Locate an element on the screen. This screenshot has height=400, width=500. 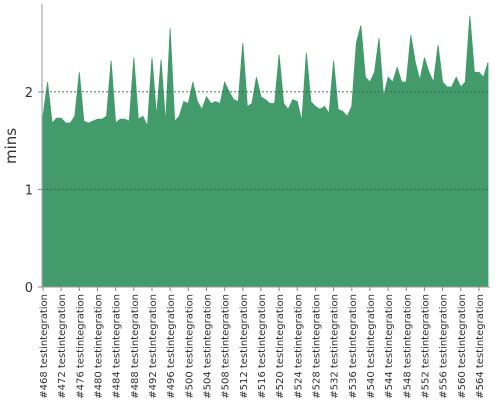
x-tick-label: #476 testintegration is located at coordinates (80, 346).